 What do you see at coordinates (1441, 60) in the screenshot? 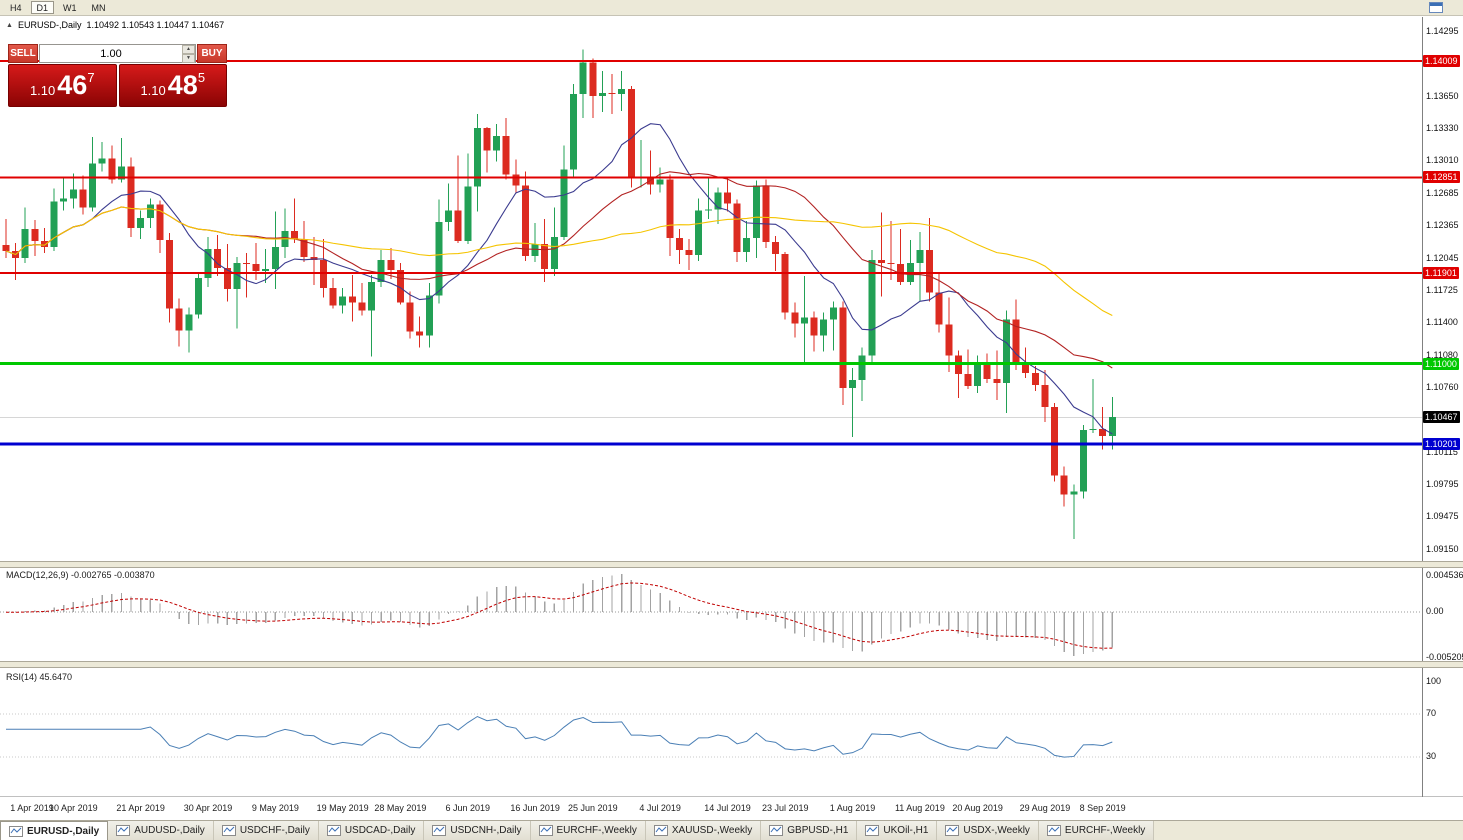
I see `price-level-badge: 1.14009` at bounding box center [1441, 60].